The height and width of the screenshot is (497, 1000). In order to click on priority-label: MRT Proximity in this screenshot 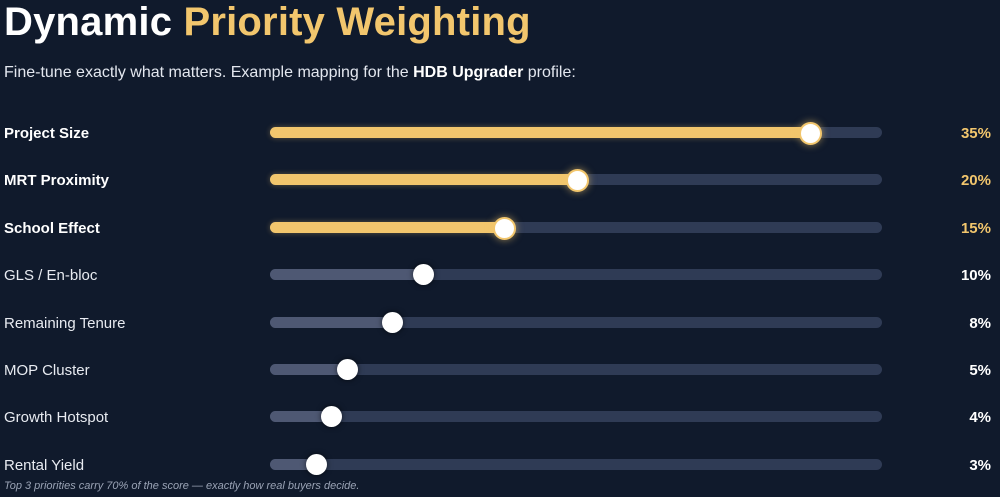, I will do `click(57, 181)`.